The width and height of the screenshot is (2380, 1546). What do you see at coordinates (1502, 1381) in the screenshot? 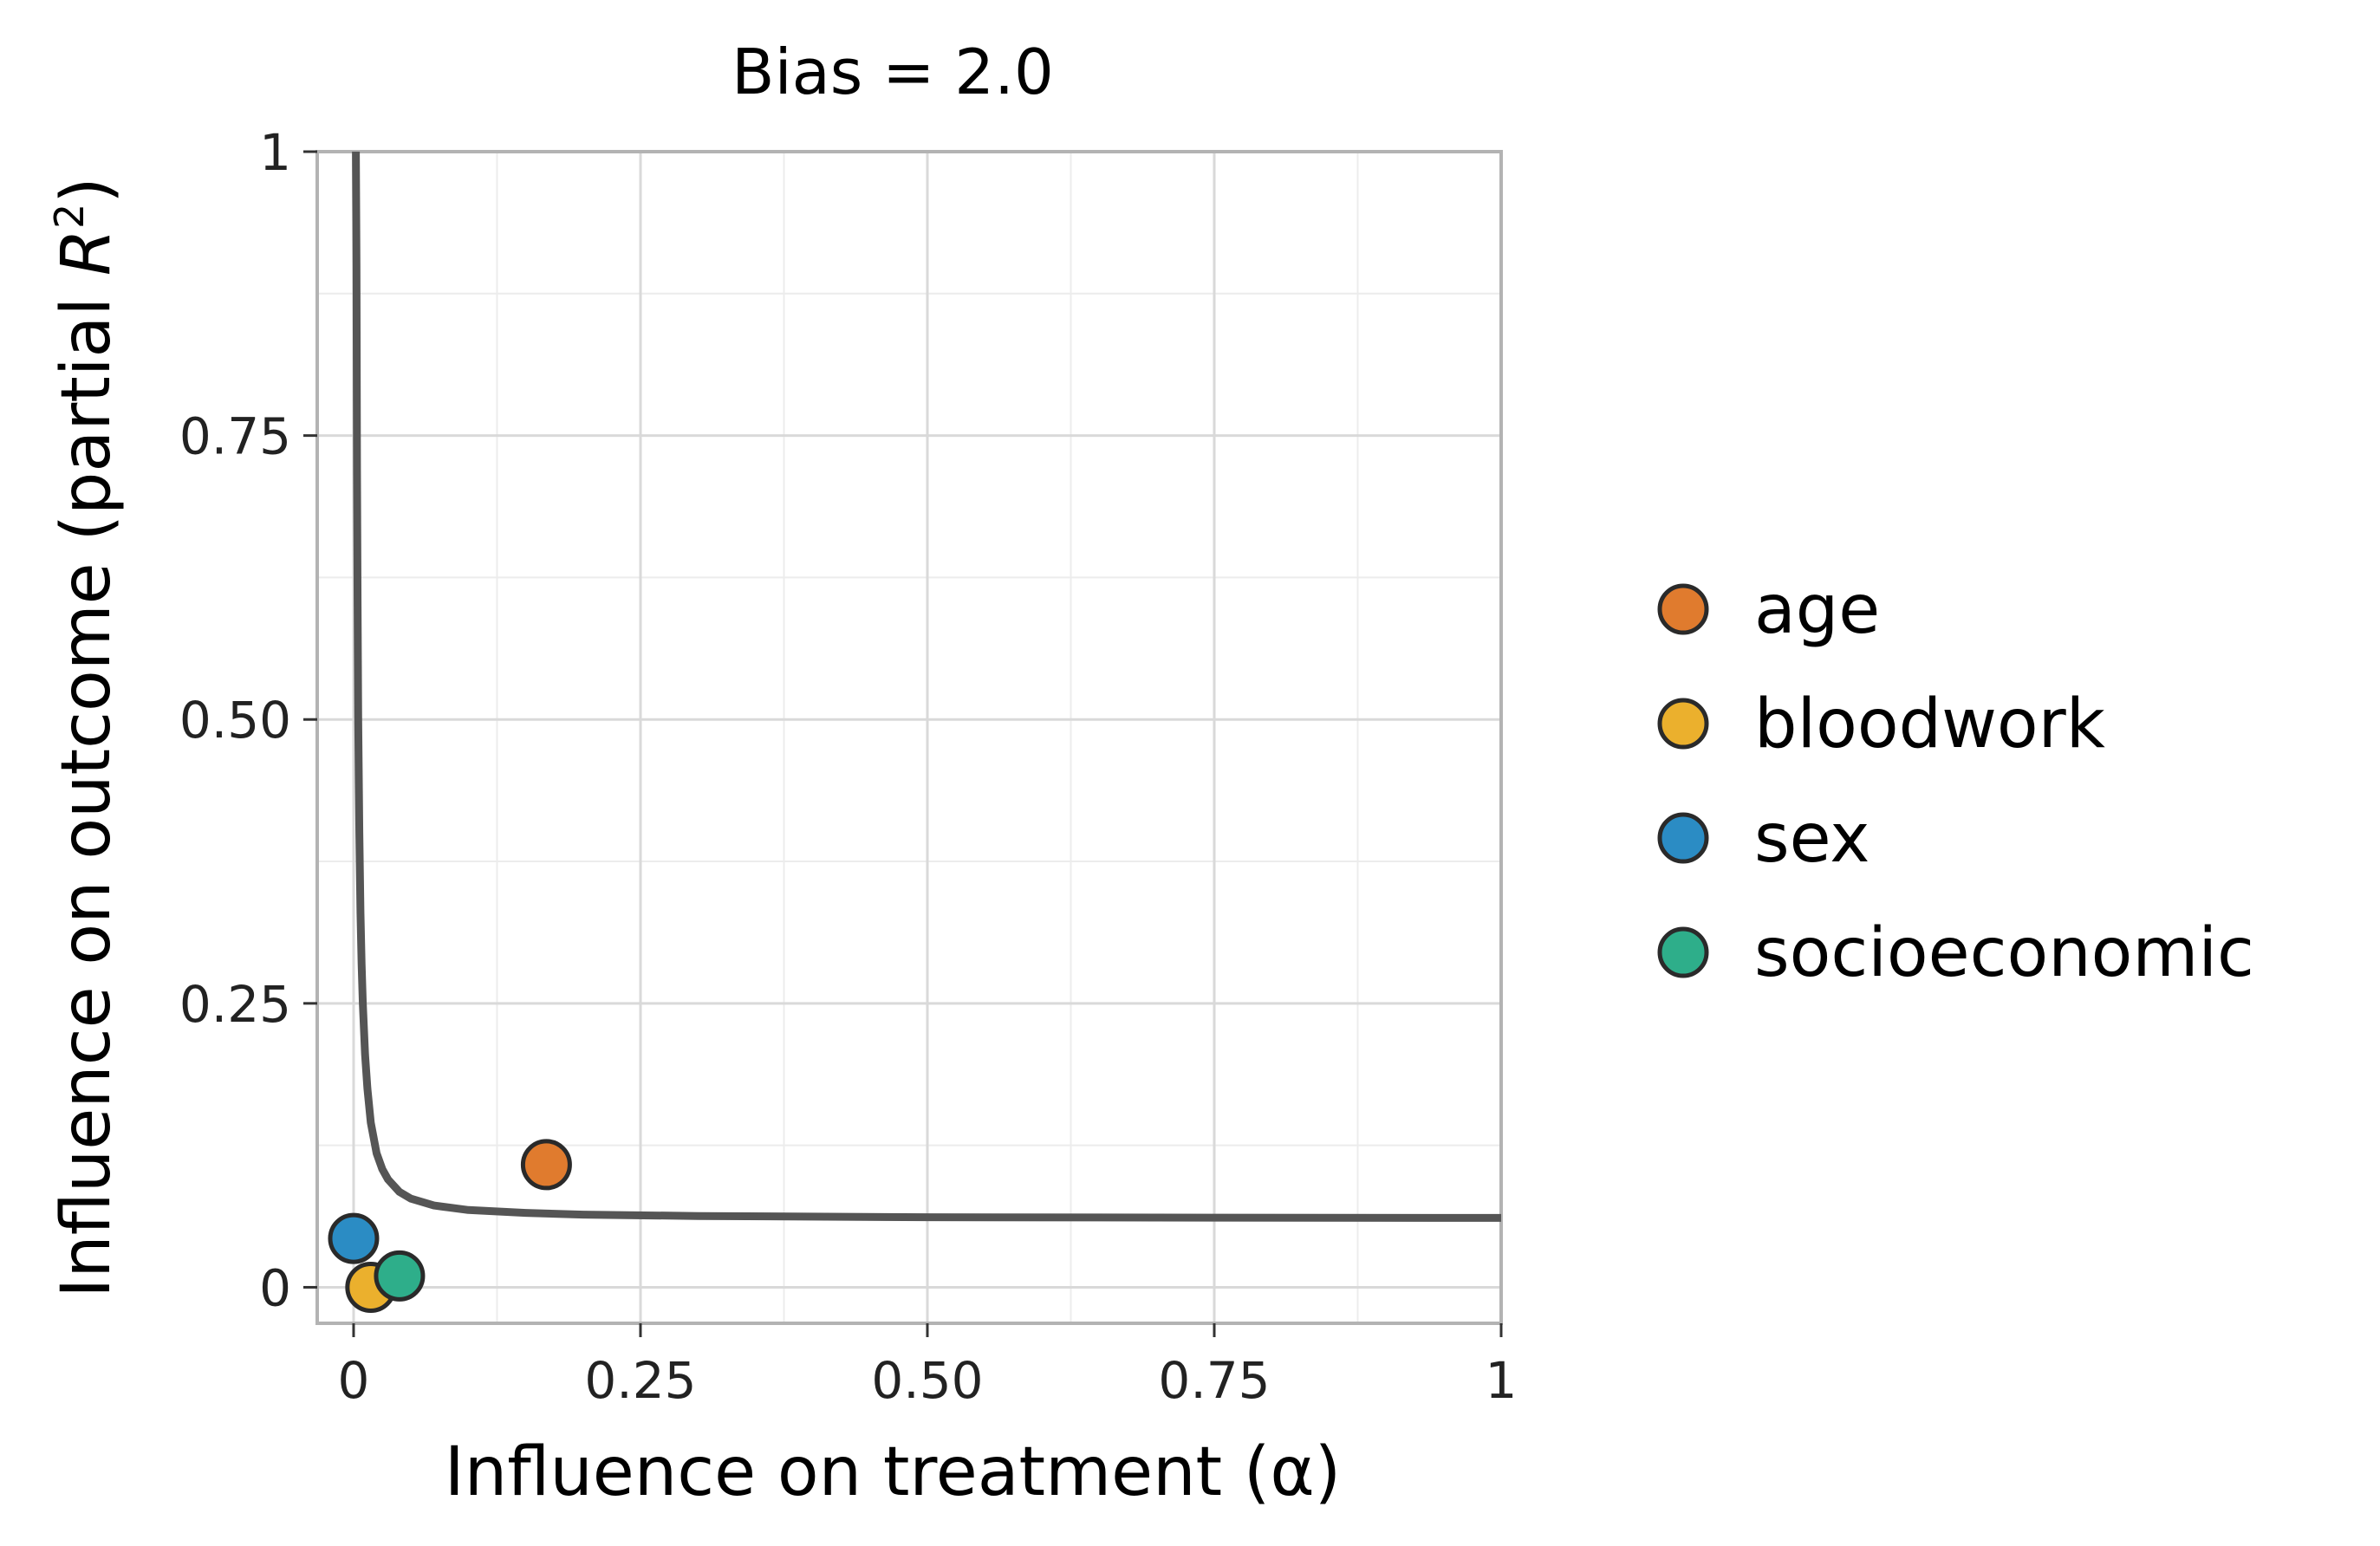
I see `x-tick-label: 1` at bounding box center [1502, 1381].